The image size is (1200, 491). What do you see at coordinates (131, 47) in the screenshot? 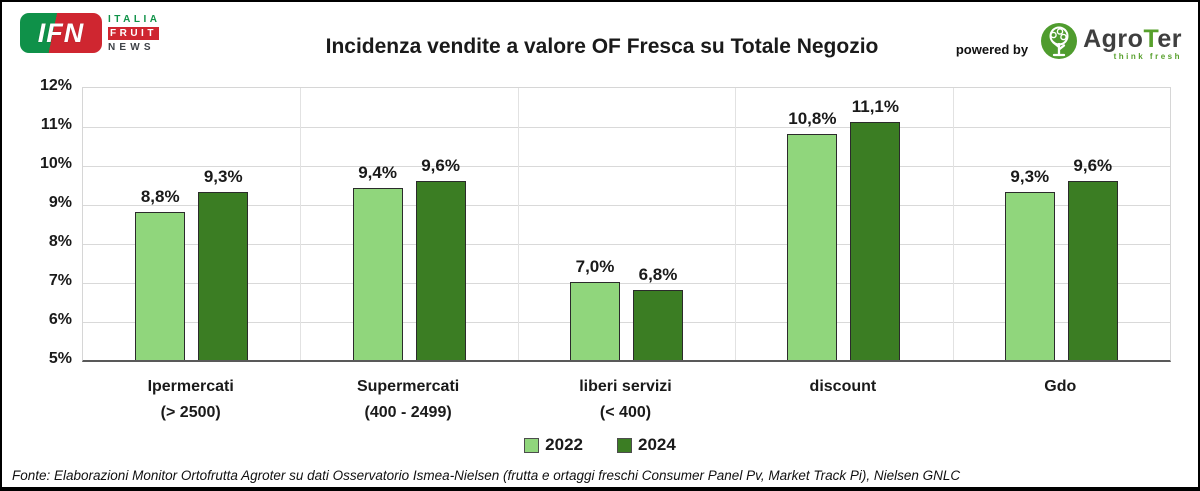
I see `ifn-logo-news-text: NEWS` at bounding box center [131, 47].